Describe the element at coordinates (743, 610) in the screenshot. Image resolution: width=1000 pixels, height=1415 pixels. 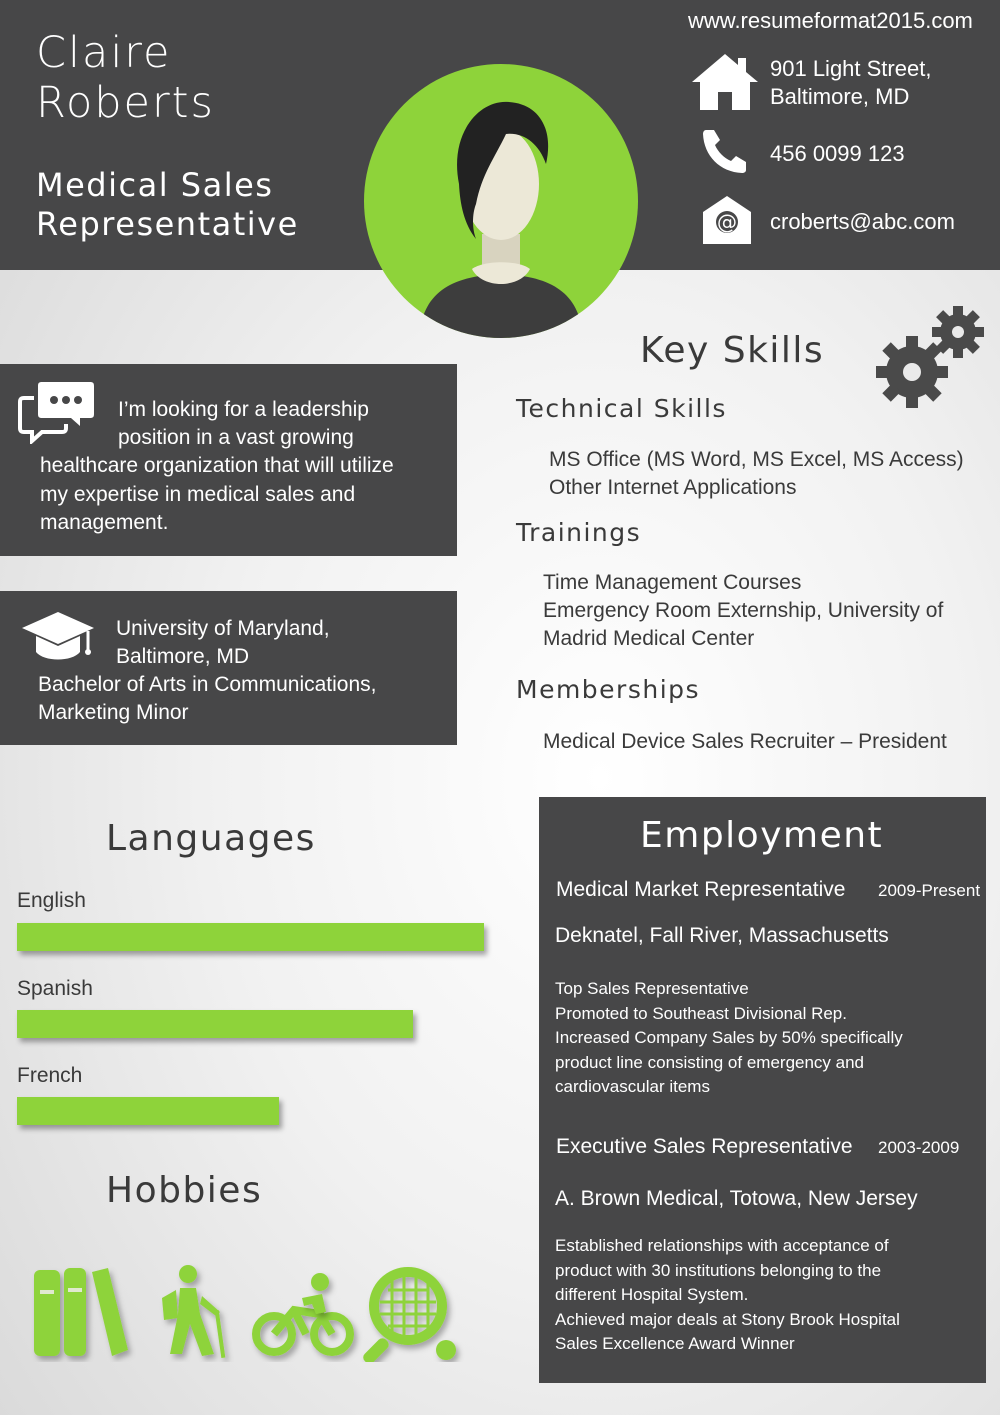
I see `training-item: Emergency Room Externship, University of` at that location.